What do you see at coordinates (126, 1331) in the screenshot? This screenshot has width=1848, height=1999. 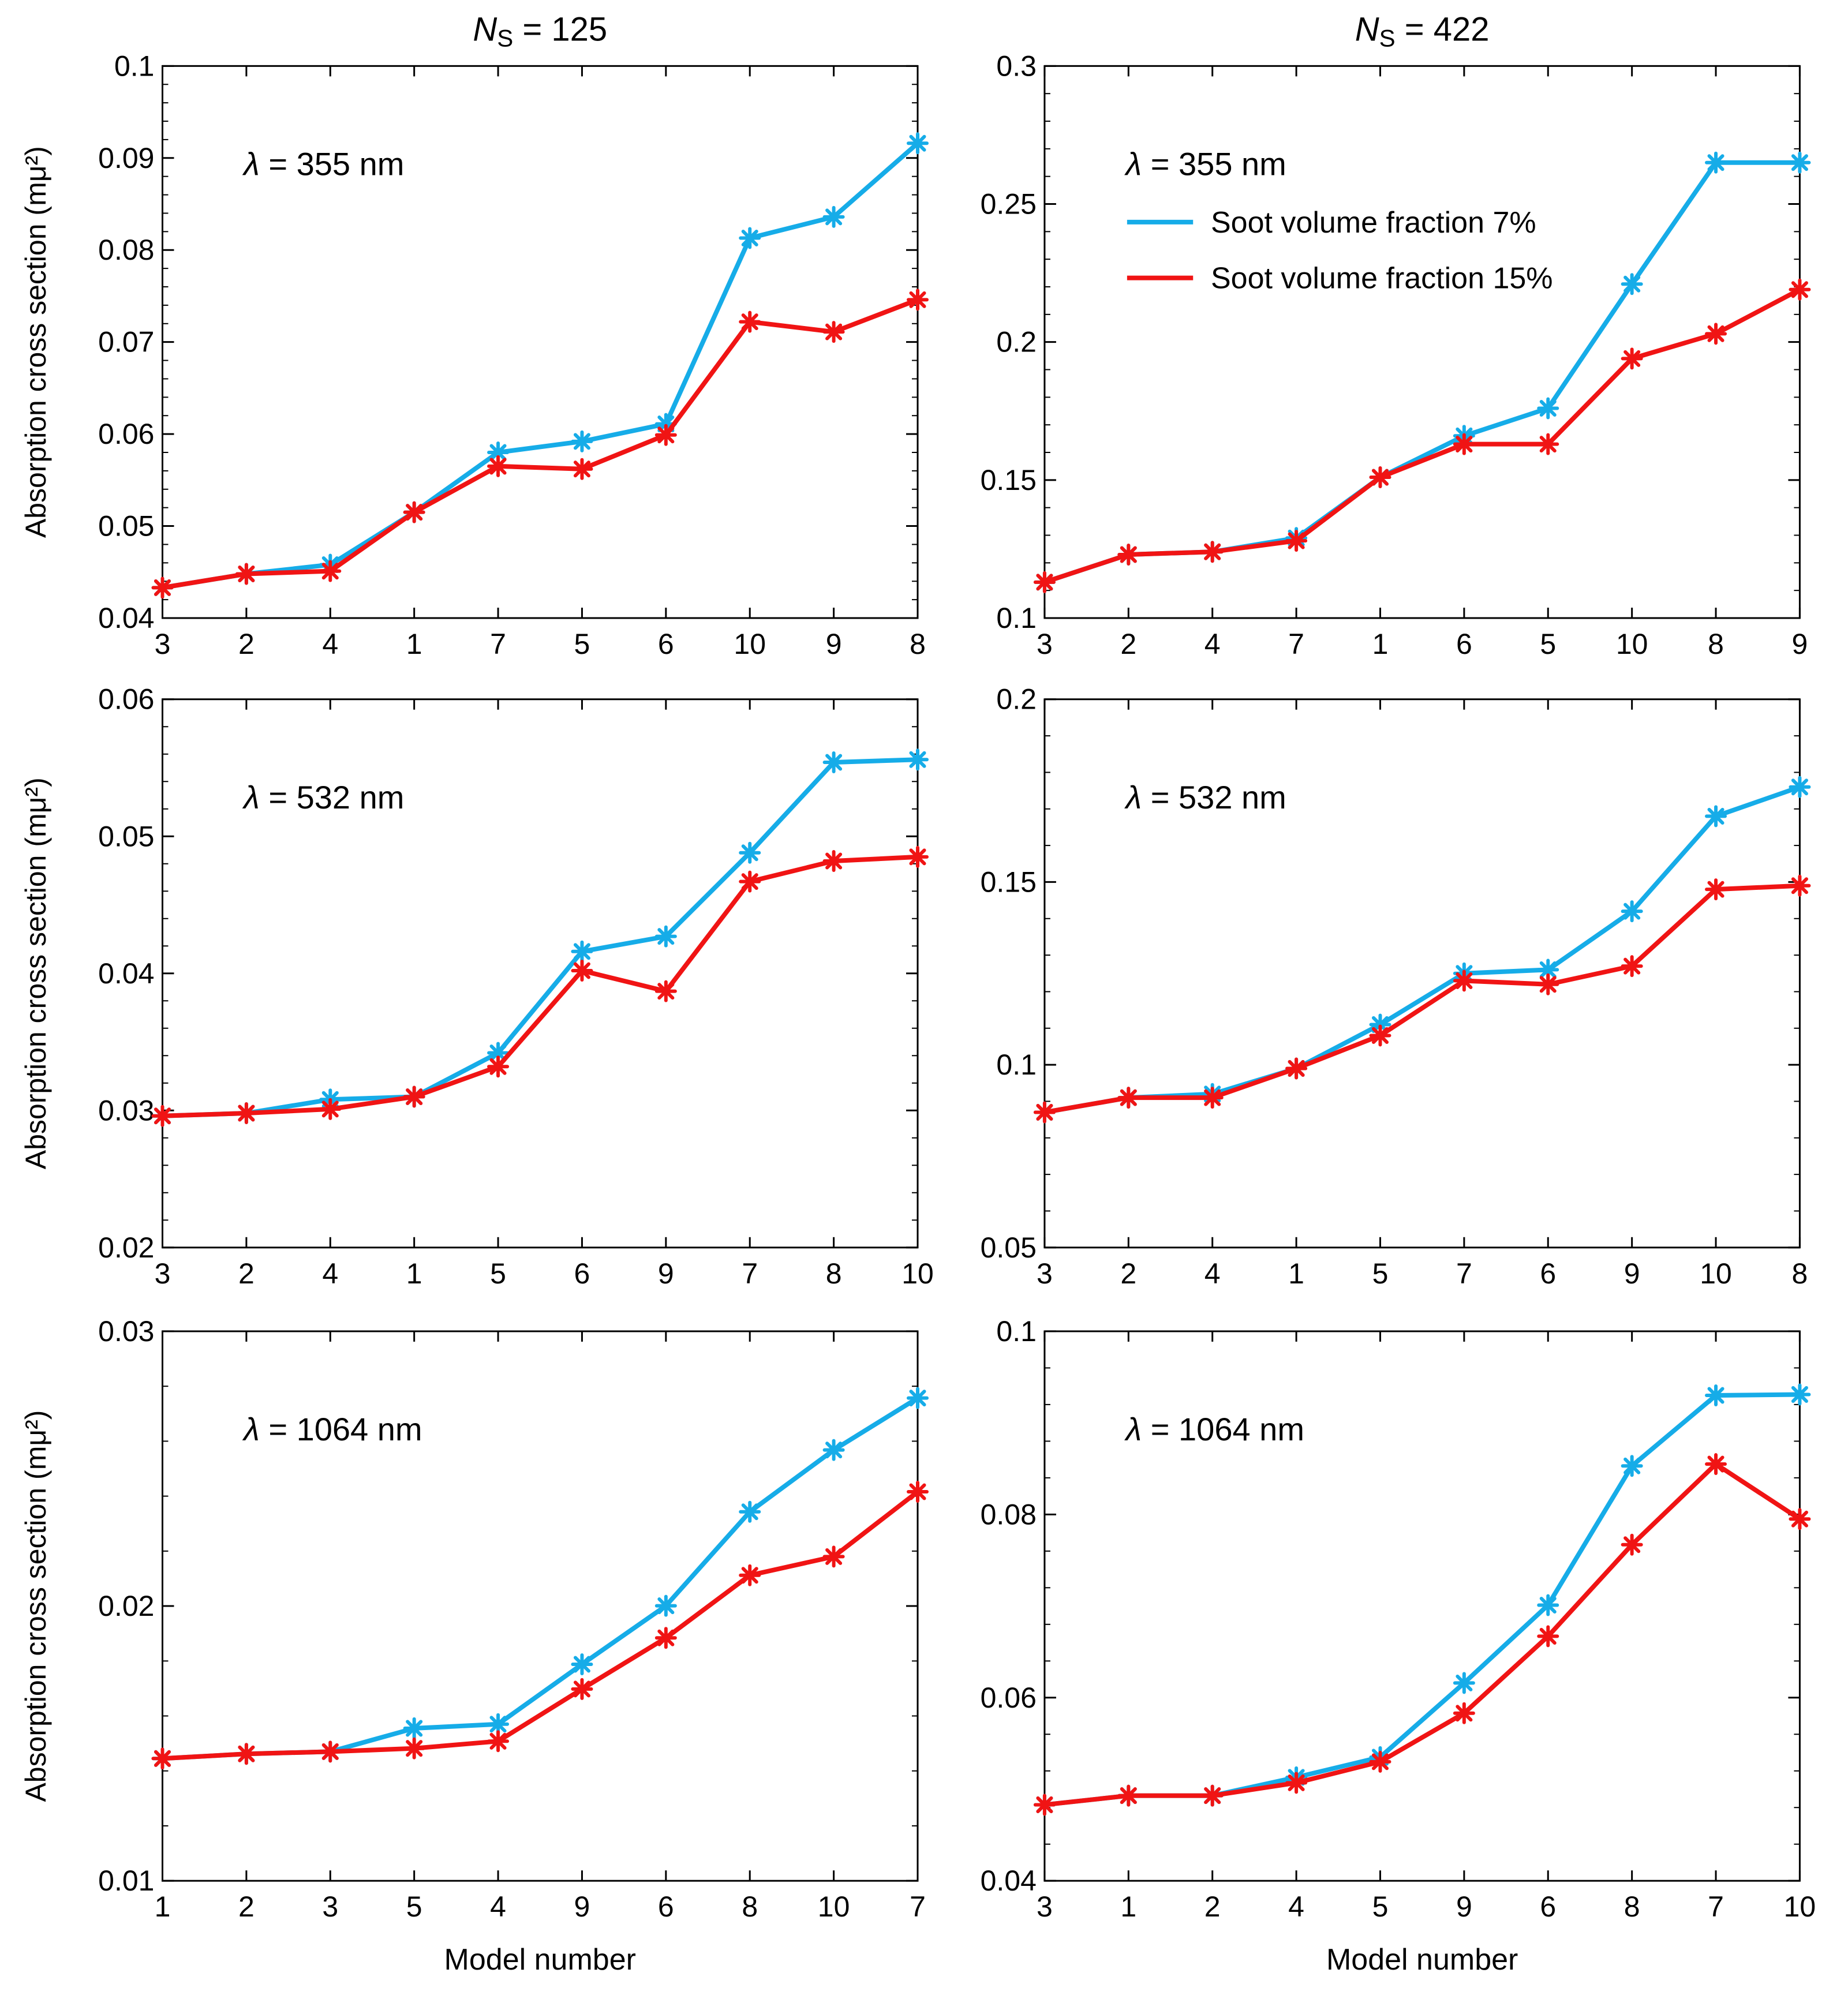 I see `y-tick-label: 0.03` at bounding box center [126, 1331].